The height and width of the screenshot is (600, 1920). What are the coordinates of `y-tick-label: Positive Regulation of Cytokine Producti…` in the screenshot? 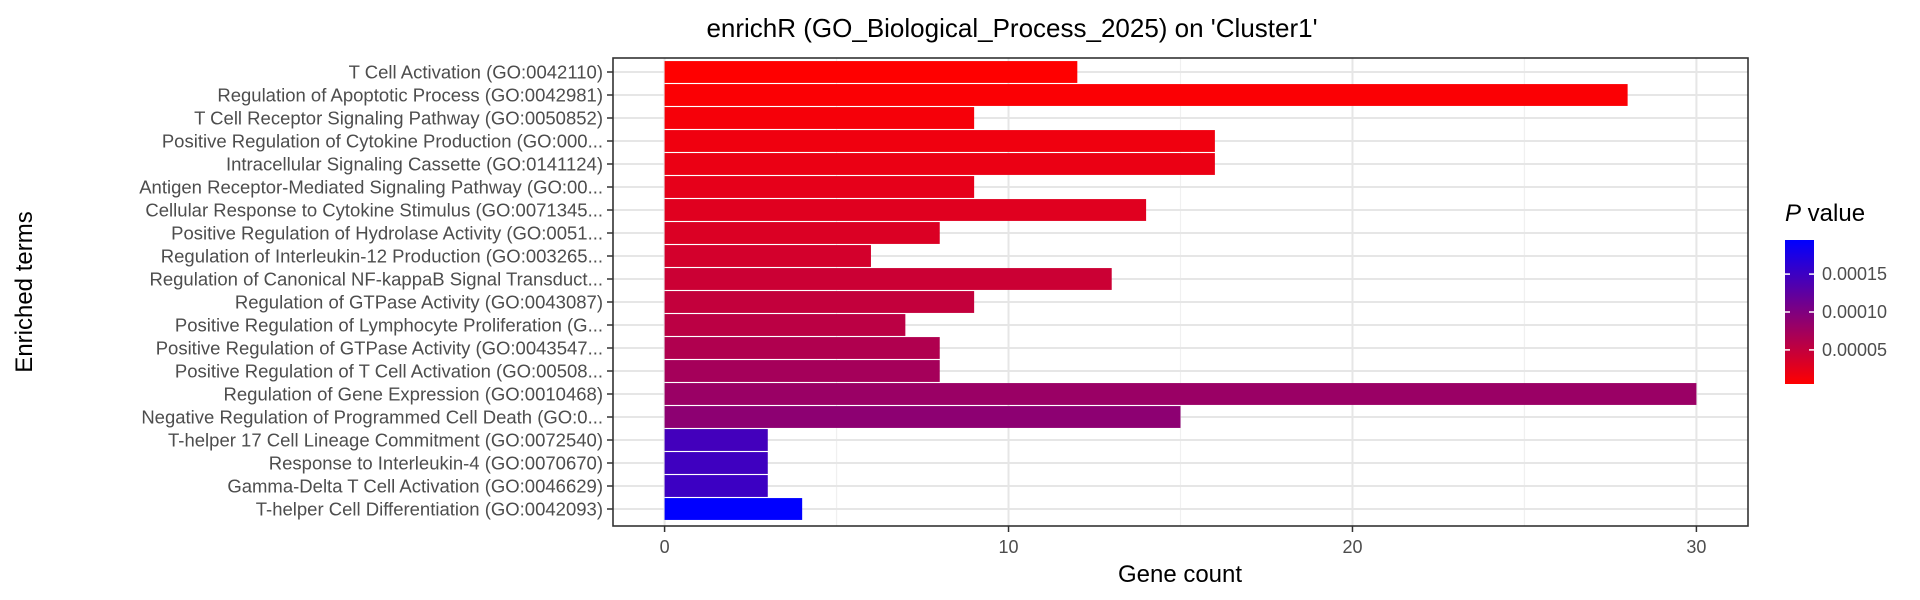 It's located at (382, 141).